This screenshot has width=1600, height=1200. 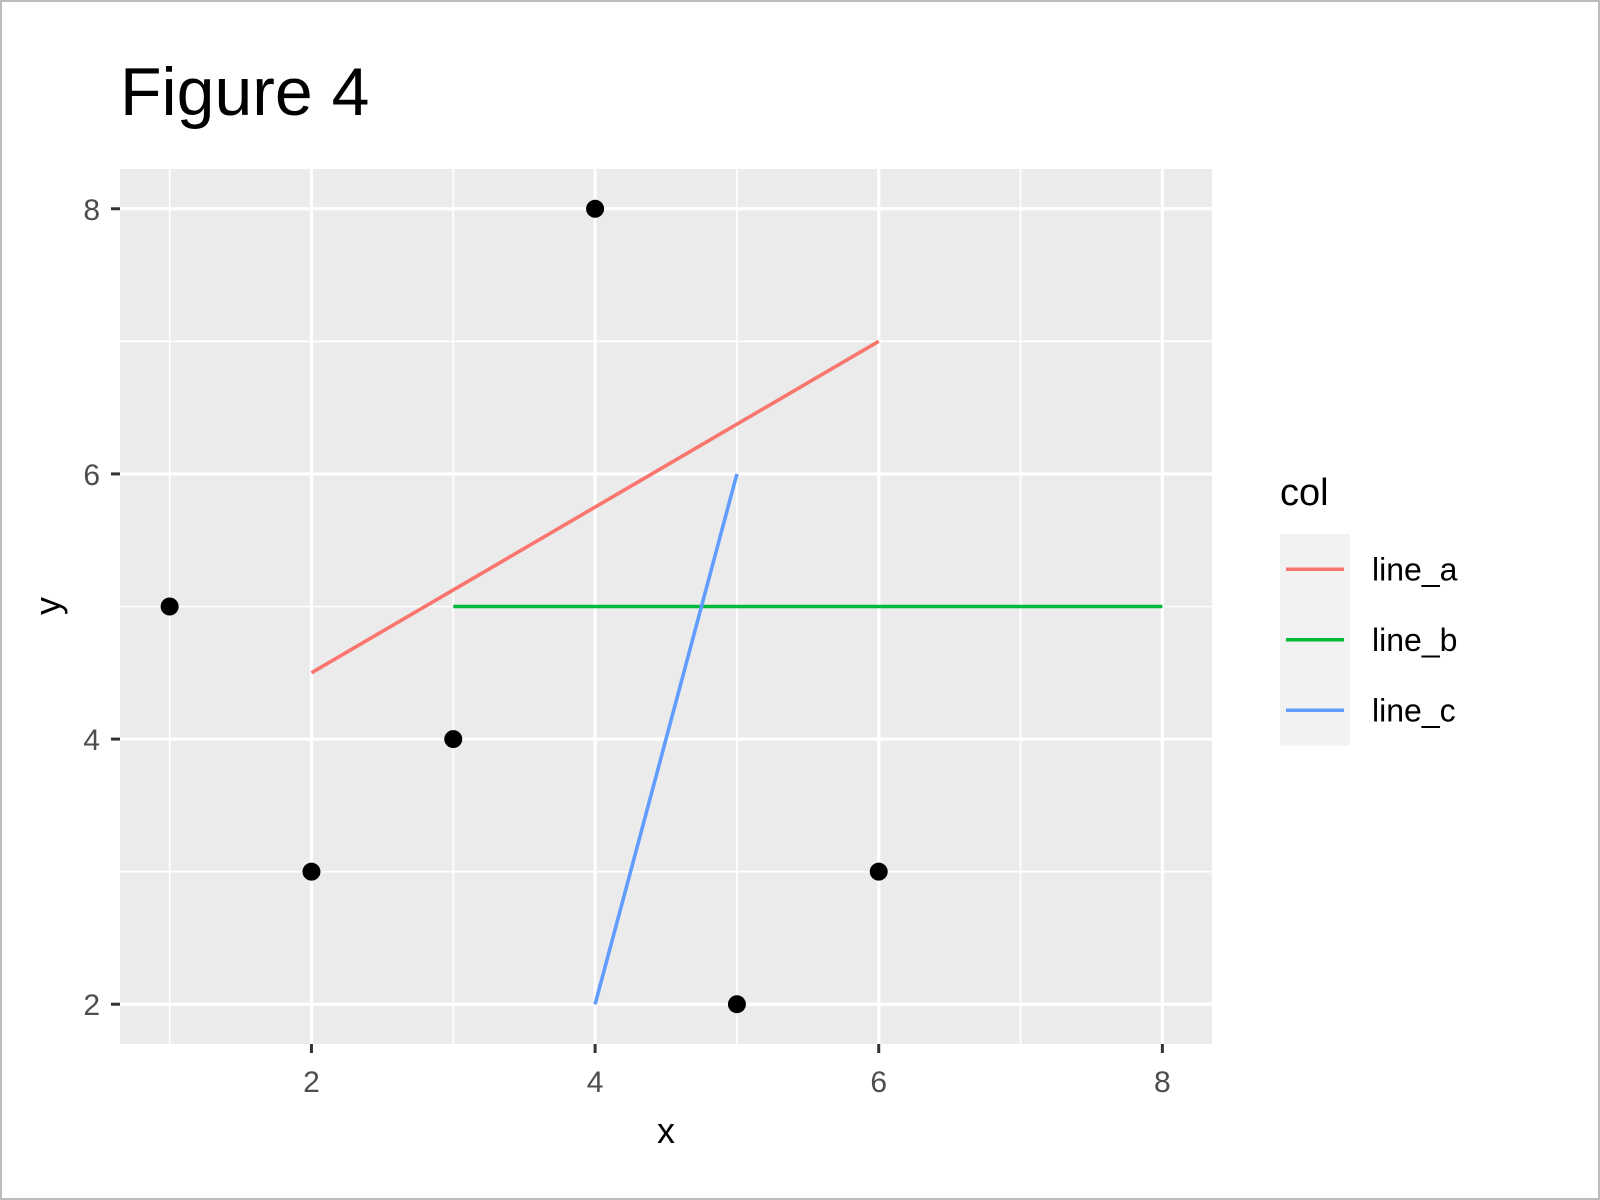 I want to click on y-axis: 2 4 6 8, so click(x=101, y=608).